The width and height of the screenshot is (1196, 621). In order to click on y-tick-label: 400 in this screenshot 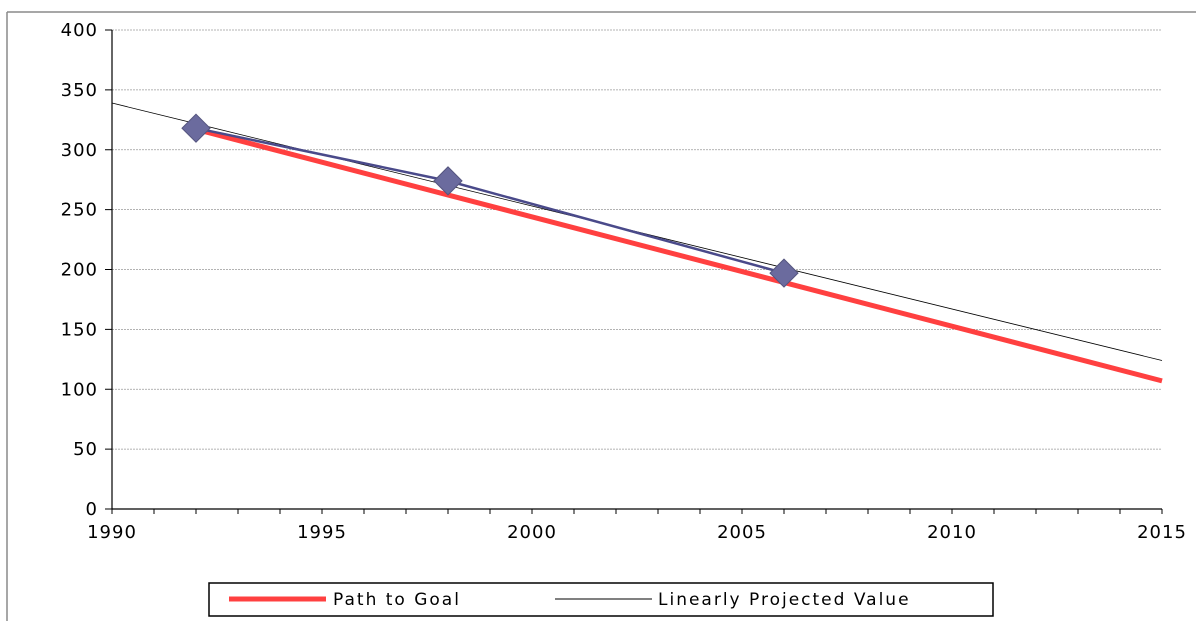, I will do `click(79, 30)`.